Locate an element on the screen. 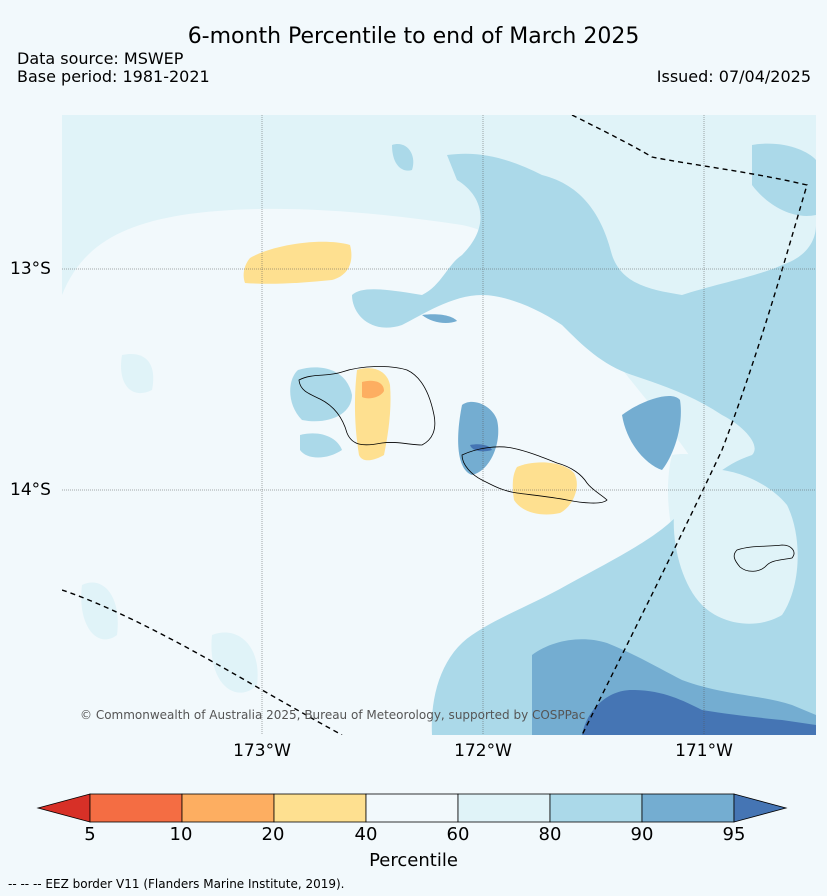 This screenshot has height=896, width=827. data-source: Data source: MSWEP is located at coordinates (100, 58).